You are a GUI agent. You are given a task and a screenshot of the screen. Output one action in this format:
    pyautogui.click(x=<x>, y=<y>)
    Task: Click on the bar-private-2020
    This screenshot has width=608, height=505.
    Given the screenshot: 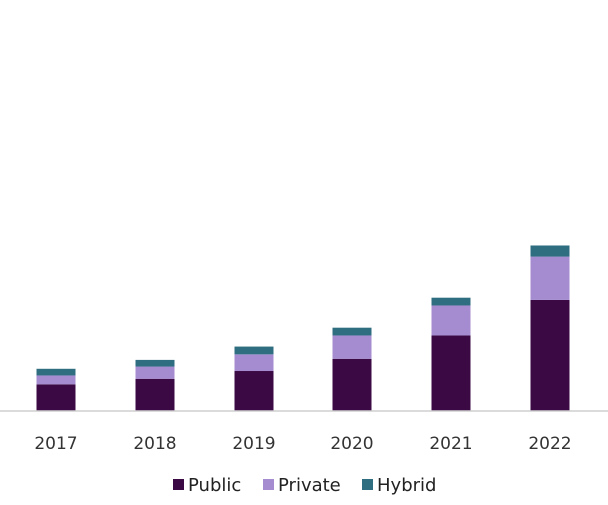 What is the action you would take?
    pyautogui.click(x=352, y=347)
    